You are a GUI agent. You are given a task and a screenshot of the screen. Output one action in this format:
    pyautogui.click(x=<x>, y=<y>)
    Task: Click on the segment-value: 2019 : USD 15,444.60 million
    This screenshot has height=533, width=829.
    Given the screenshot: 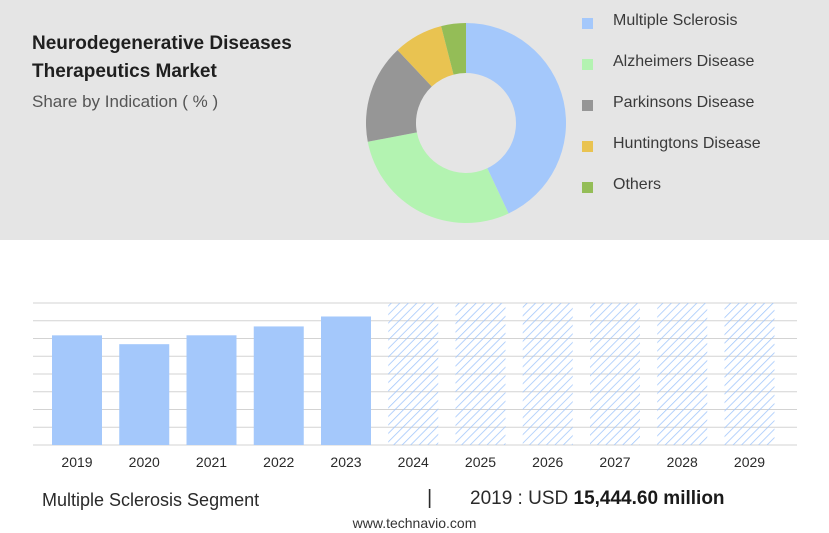 What is the action you would take?
    pyautogui.click(x=597, y=499)
    